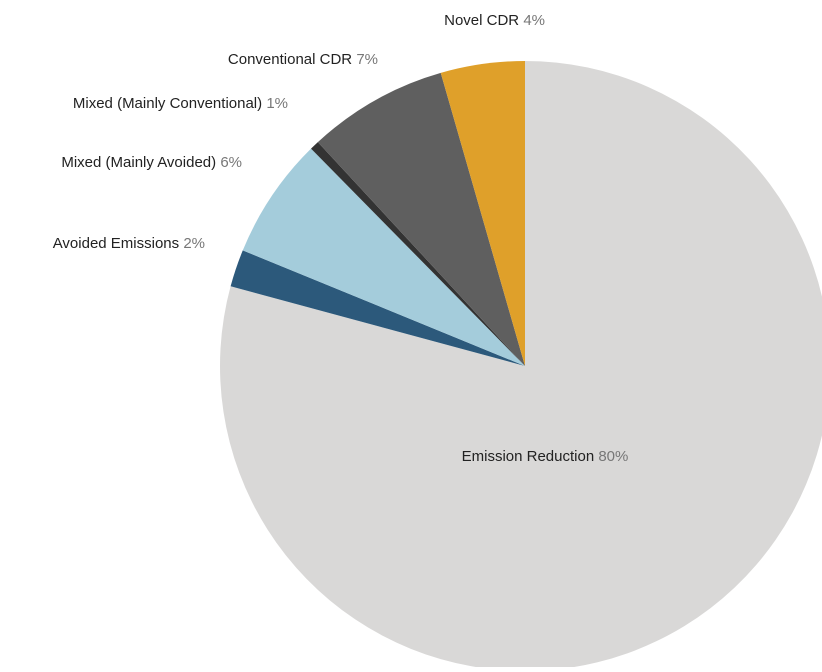 This screenshot has height=672, width=822. I want to click on slice-label-mixed-mainly-avoided: Mixed (Mainly Avoided) 6%, so click(151, 162).